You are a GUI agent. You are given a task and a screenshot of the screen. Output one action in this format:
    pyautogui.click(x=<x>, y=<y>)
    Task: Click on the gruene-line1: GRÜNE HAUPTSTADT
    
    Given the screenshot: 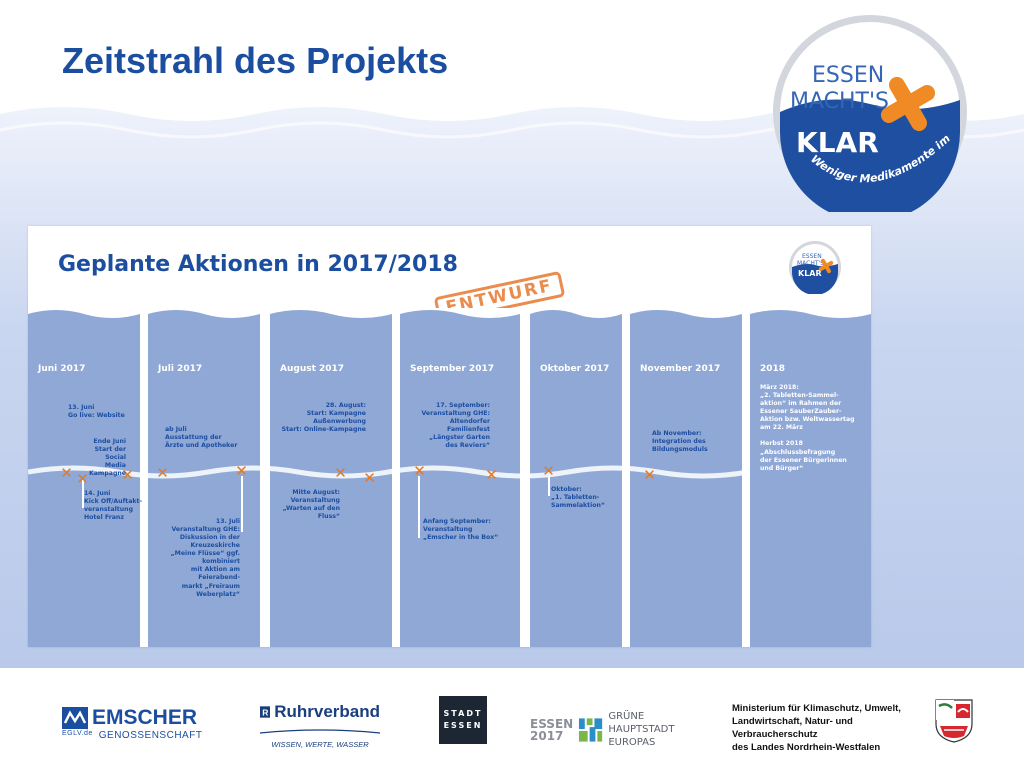 What is the action you would take?
    pyautogui.click(x=641, y=723)
    